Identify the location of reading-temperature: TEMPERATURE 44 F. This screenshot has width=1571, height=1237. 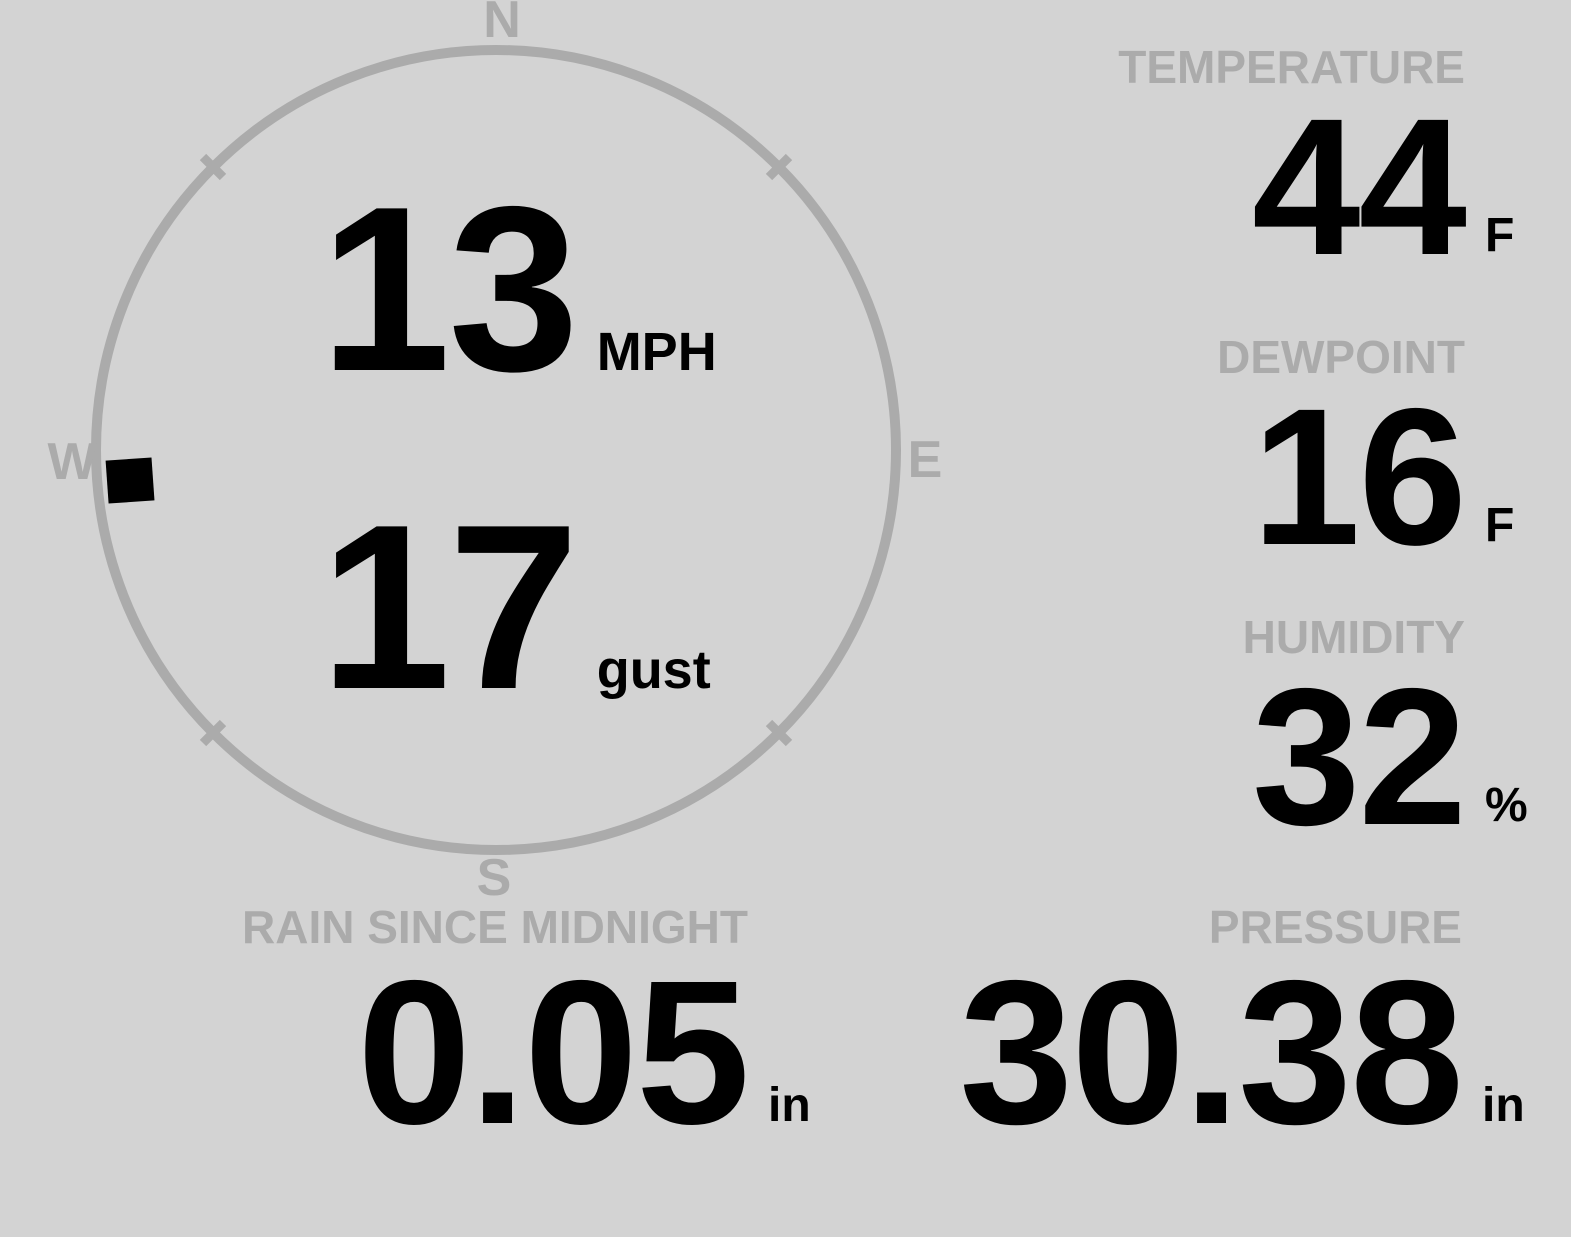
(1320, 169).